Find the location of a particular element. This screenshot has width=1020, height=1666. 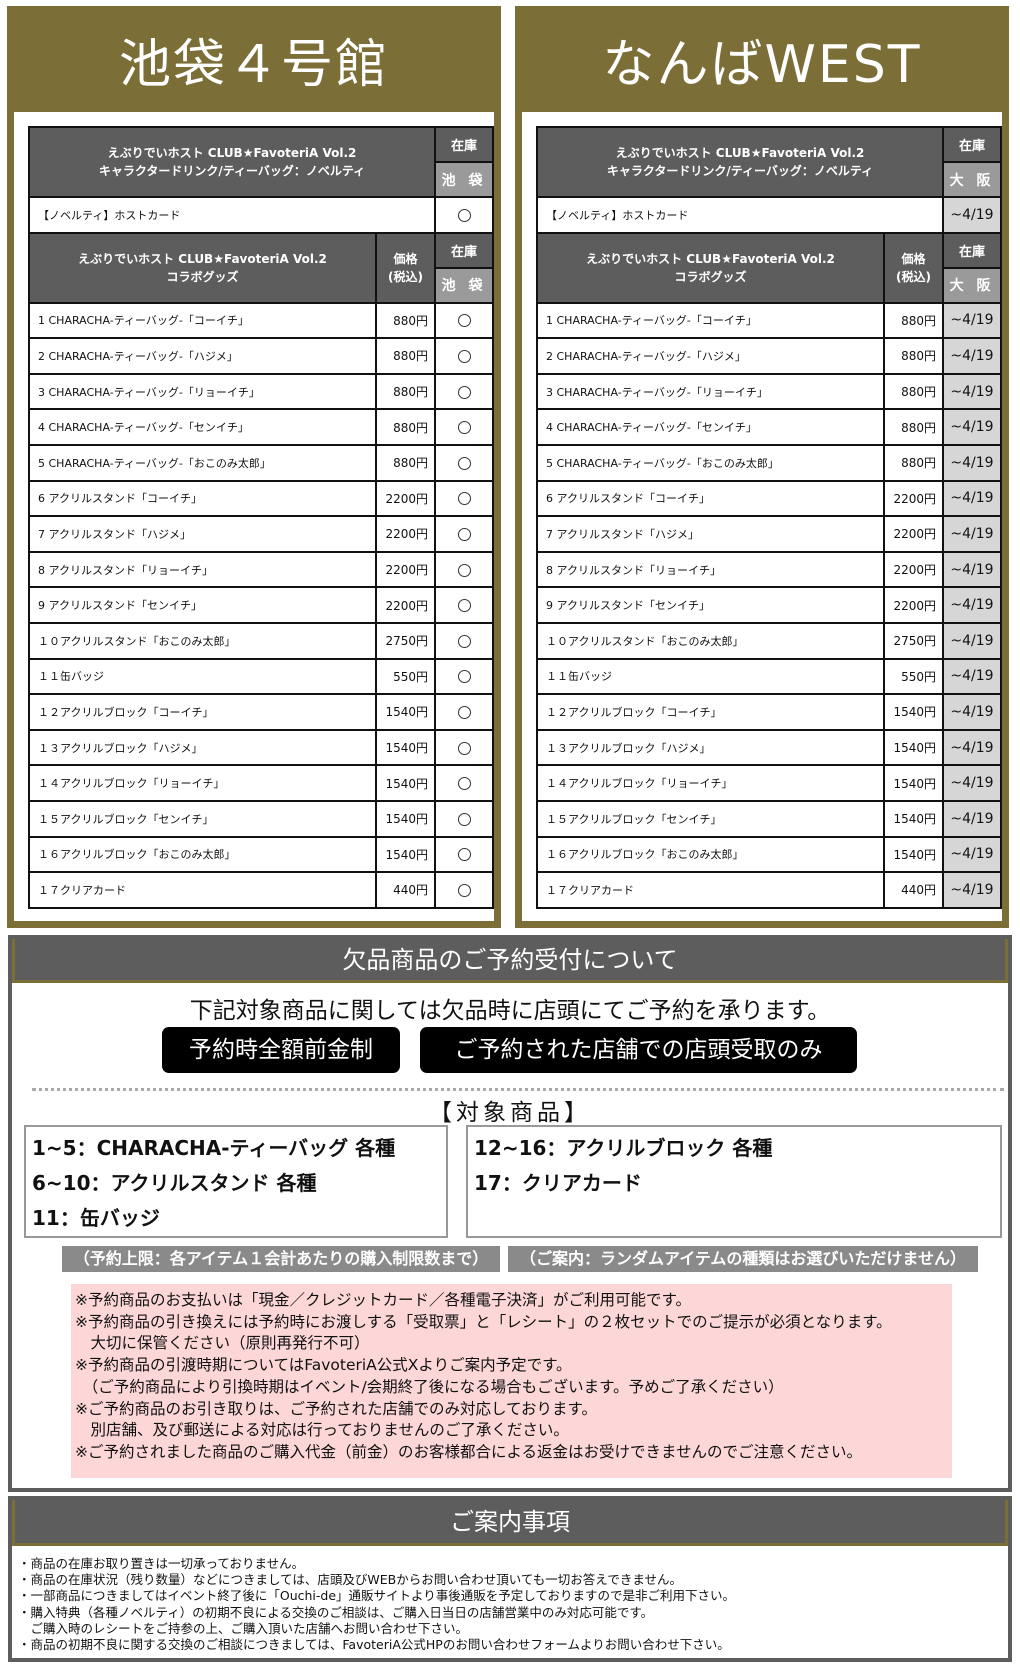

item-price: 2750円 is located at coordinates (405, 640).